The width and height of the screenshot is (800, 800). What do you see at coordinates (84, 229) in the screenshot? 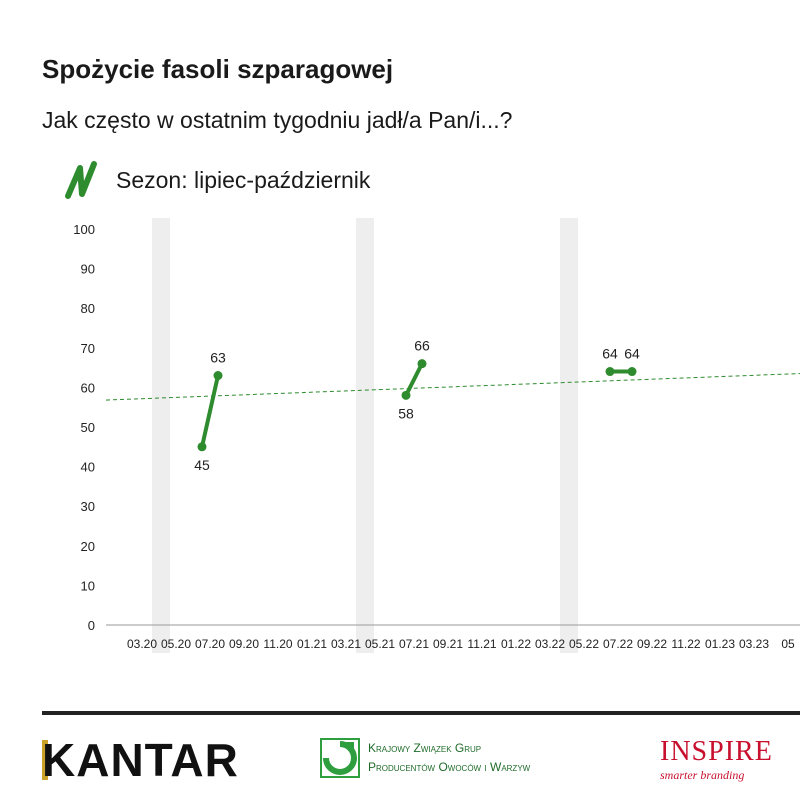
I see `y-tick-label: 100` at bounding box center [84, 229].